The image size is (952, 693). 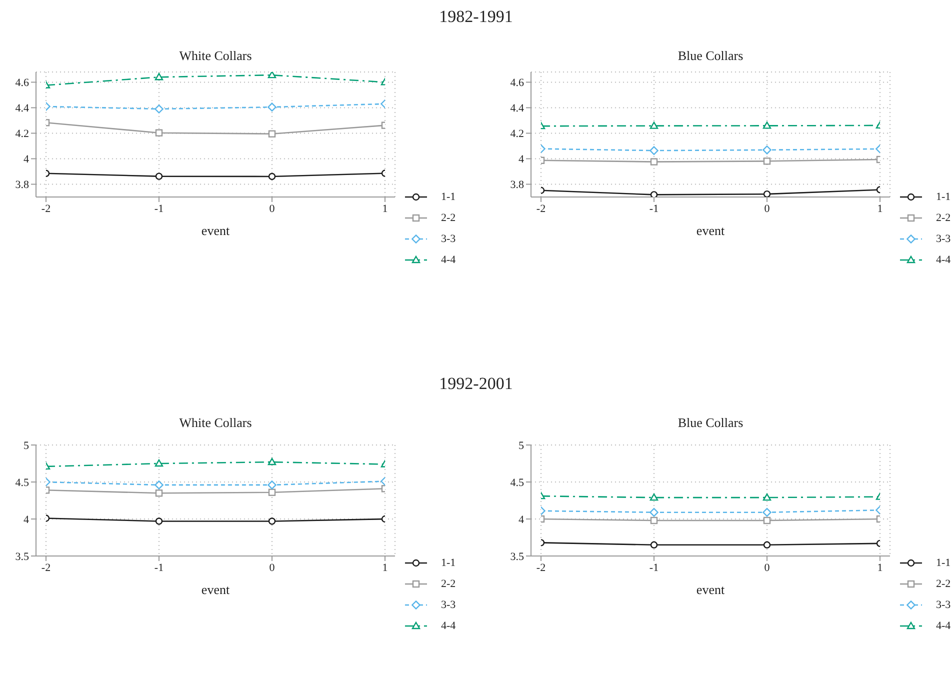 What do you see at coordinates (476, 383) in the screenshot?
I see `text: 1992-2001` at bounding box center [476, 383].